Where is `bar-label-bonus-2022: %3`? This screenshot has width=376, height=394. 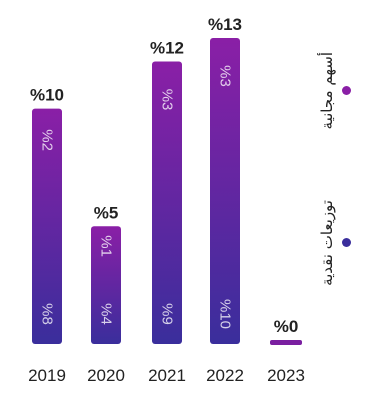 bar-label-bonus-2022: %3 is located at coordinates (225, 76).